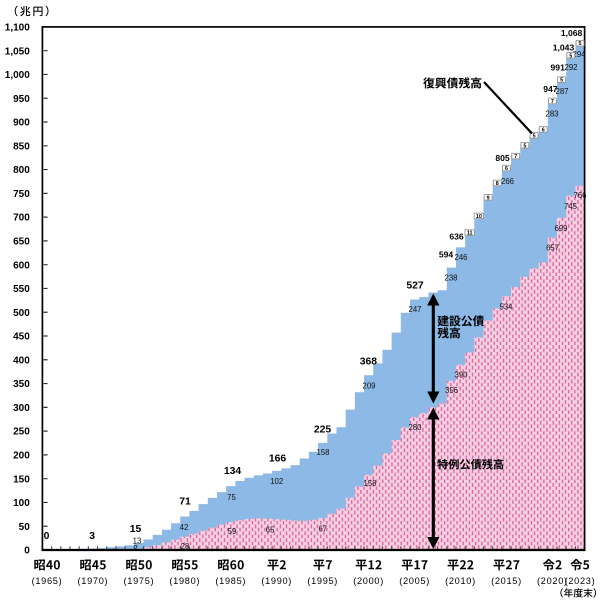  I want to click on svg-text: 1,050, so click(17, 51).